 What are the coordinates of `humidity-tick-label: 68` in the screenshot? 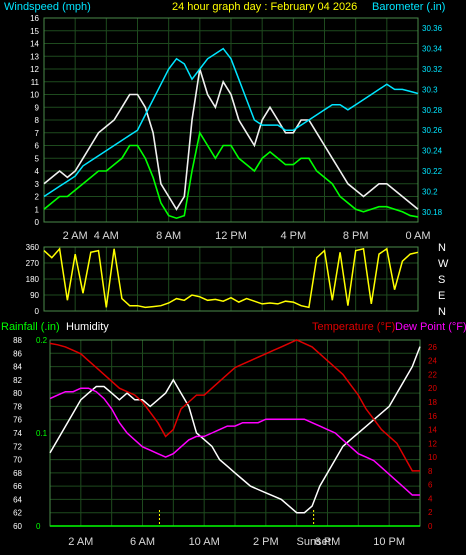 It's located at (17, 473).